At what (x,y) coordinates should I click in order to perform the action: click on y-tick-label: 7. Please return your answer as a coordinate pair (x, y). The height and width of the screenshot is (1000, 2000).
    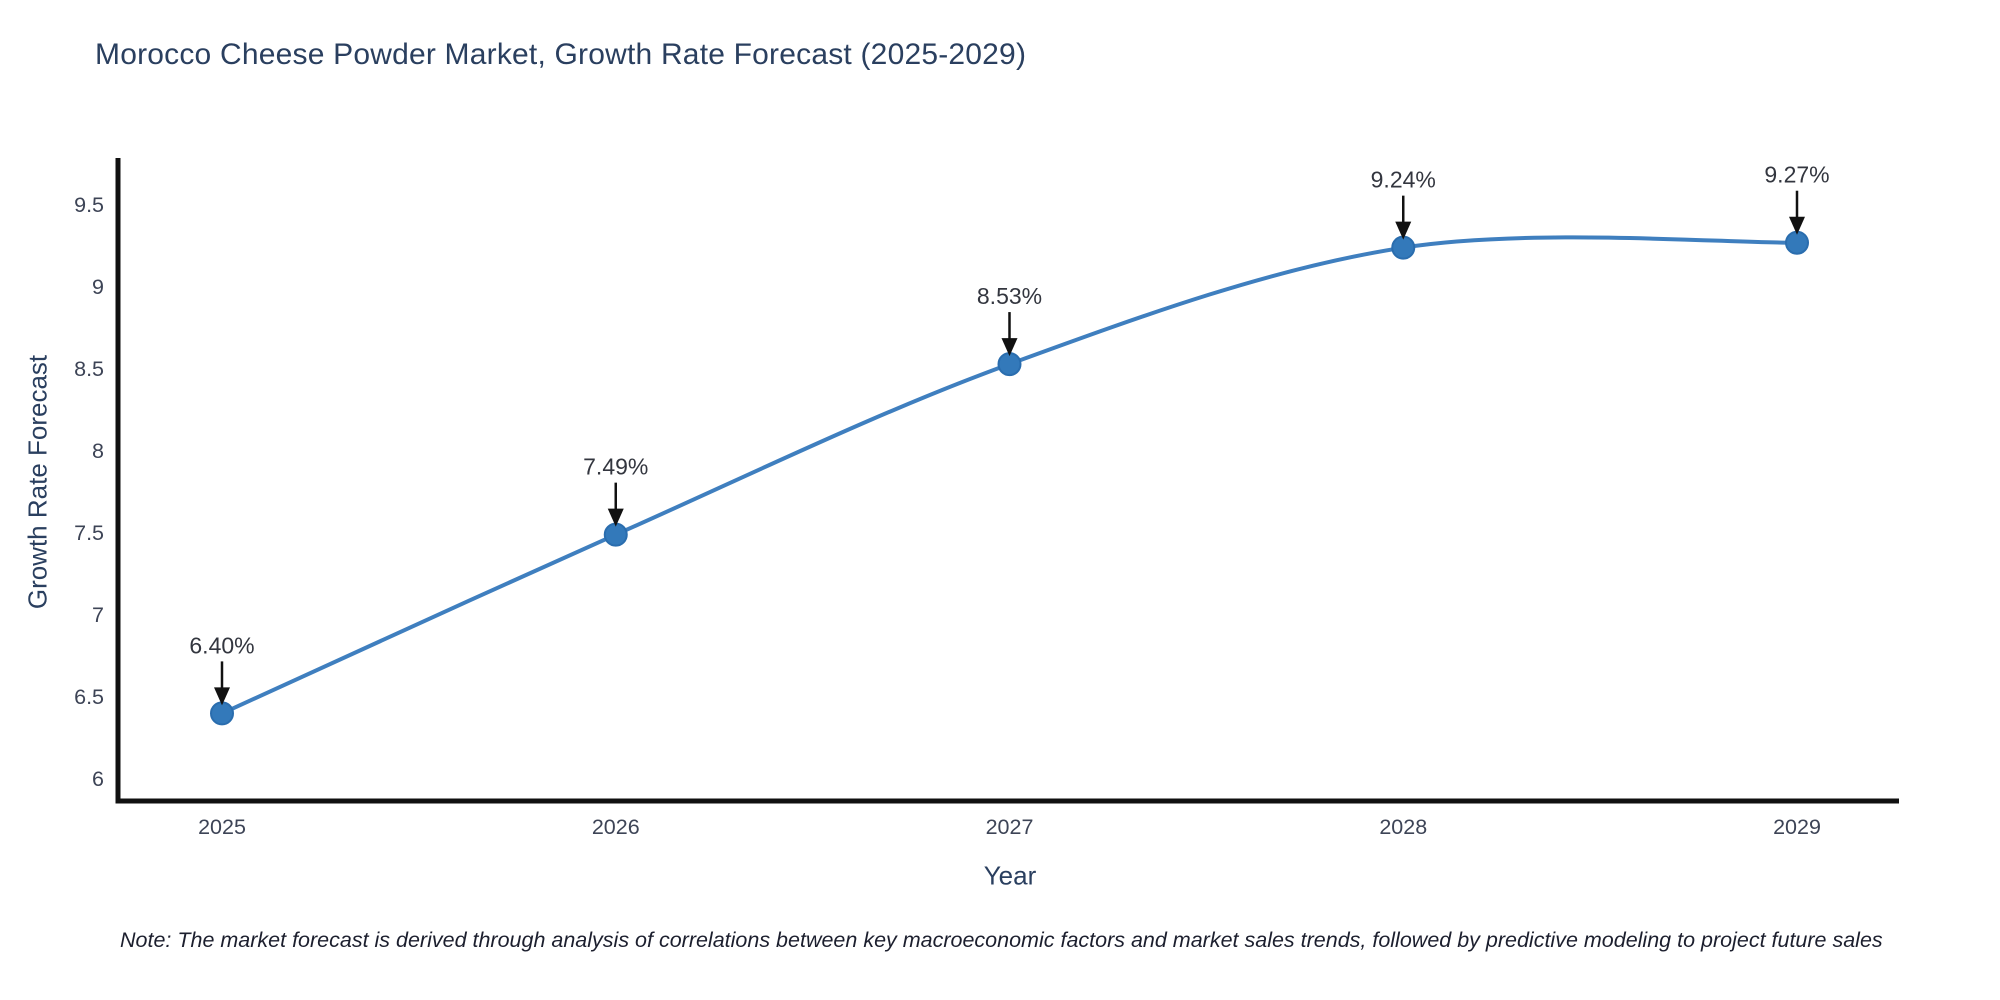
    Looking at the image, I should click on (98, 615).